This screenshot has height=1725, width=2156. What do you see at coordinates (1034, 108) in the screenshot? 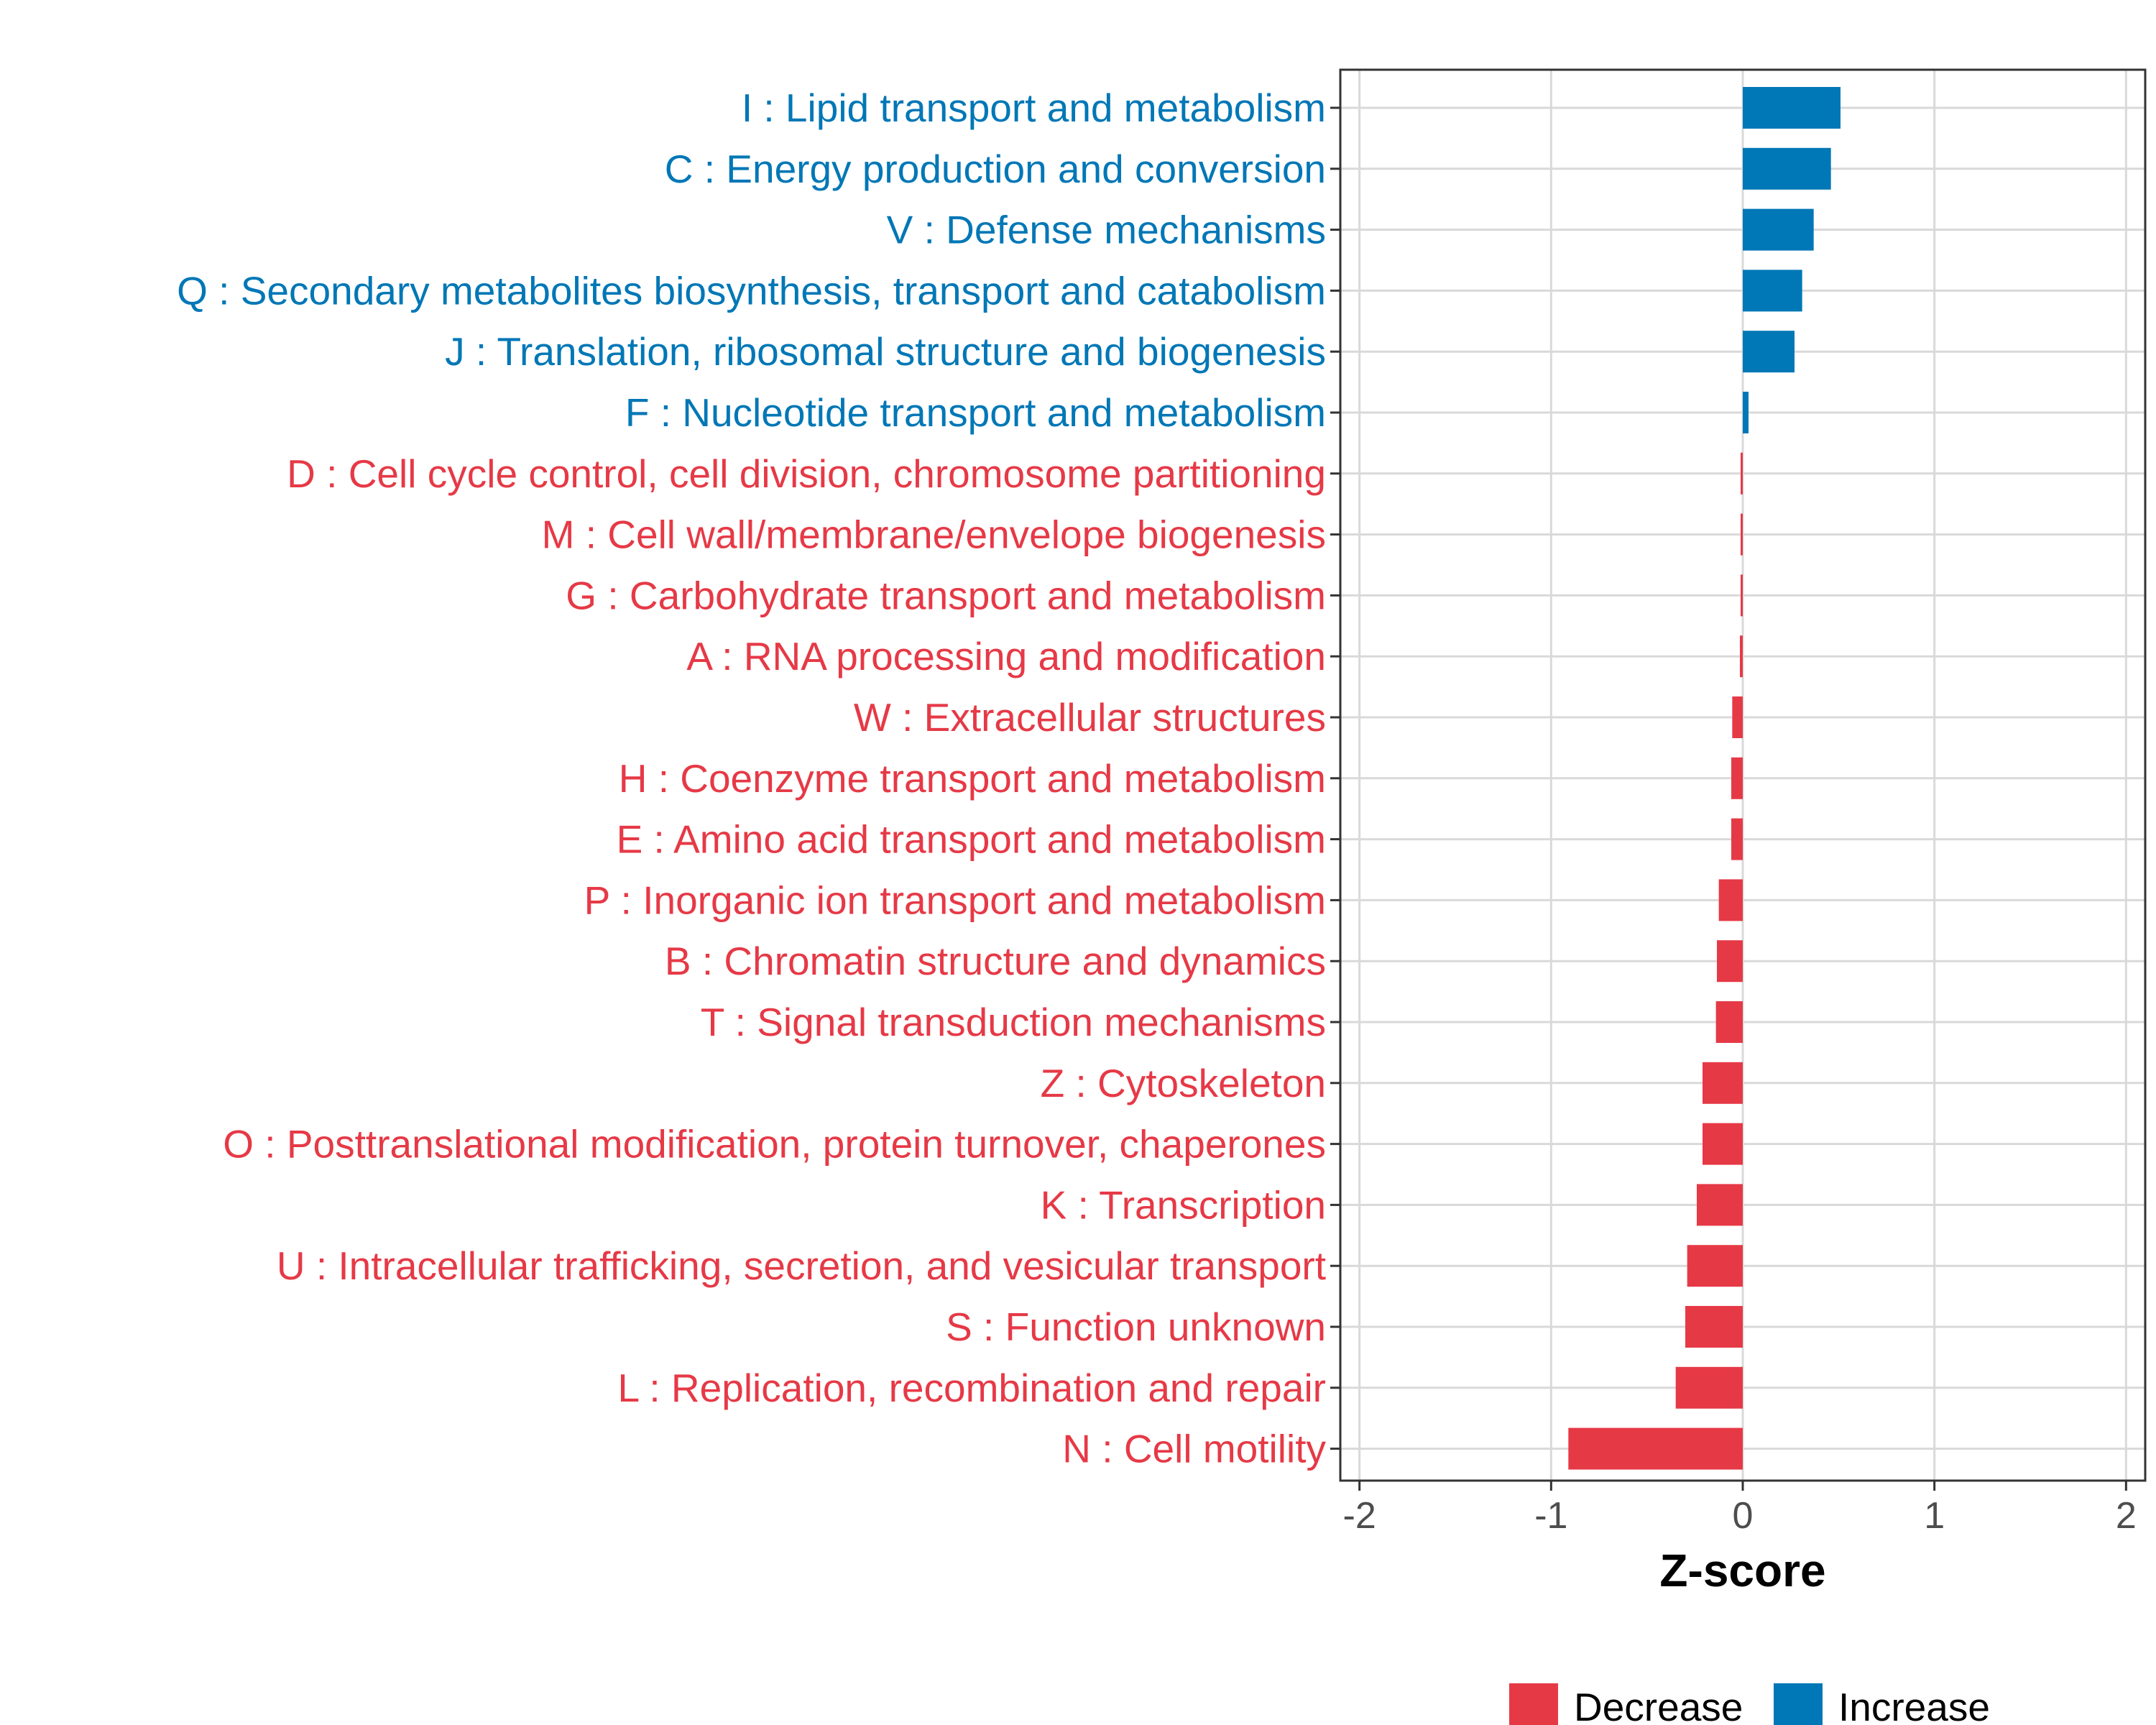
I see `category-label: I : Lipid transport and metabolism` at bounding box center [1034, 108].